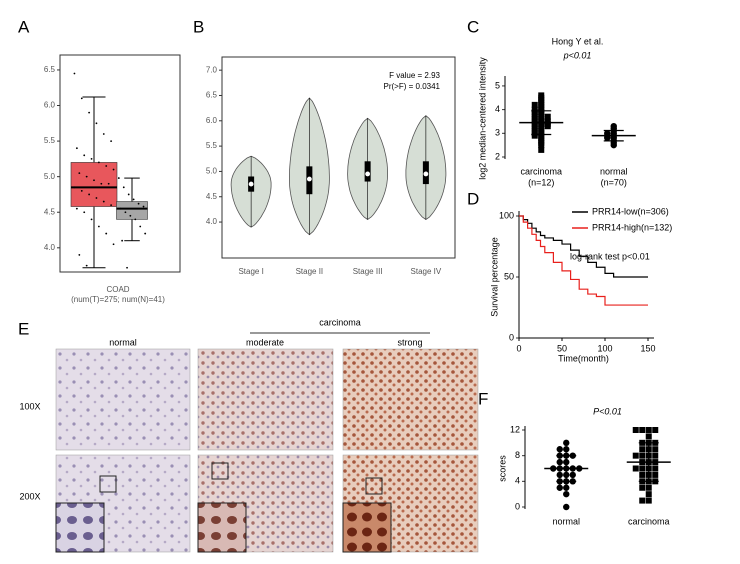 Image resolution: width=740 pixels, height=564 pixels. Describe the element at coordinates (414, 75) in the screenshot. I see `annotation: F value = 2.93` at that location.